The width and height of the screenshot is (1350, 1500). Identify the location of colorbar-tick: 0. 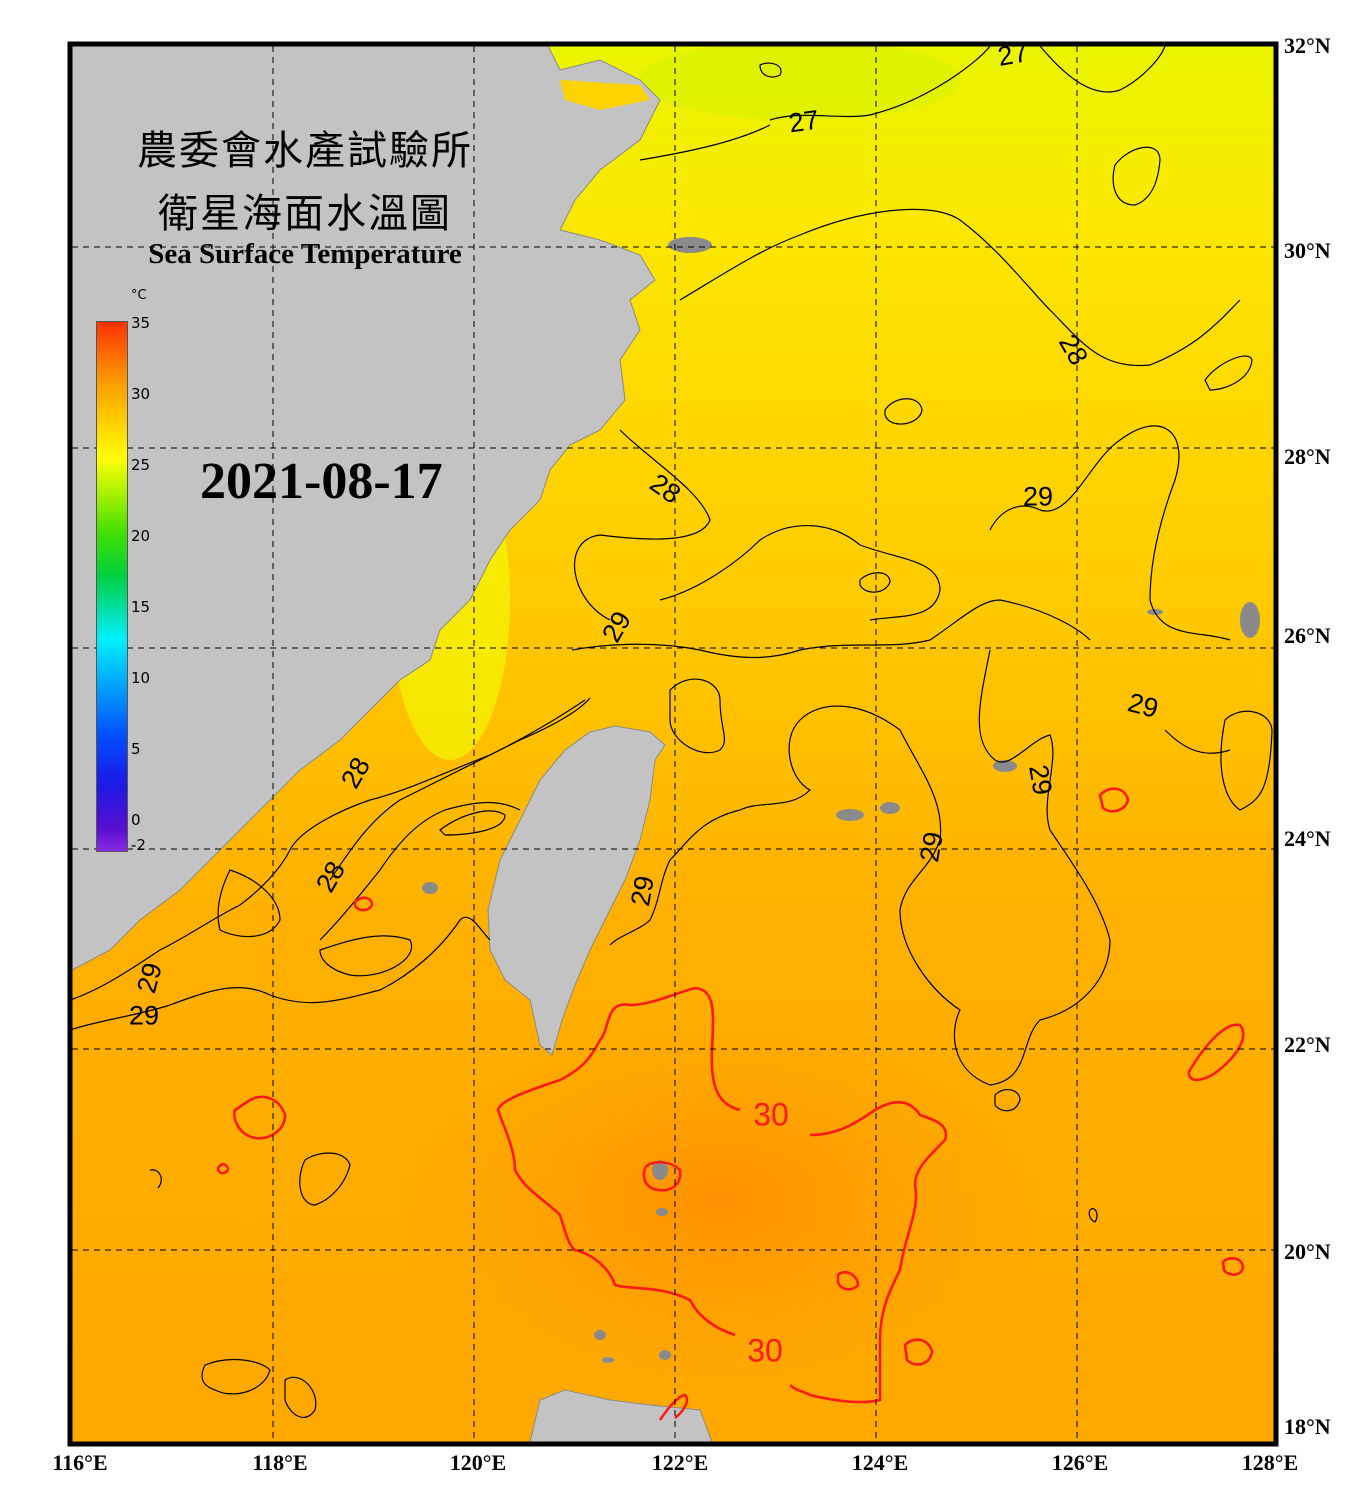
(136, 820).